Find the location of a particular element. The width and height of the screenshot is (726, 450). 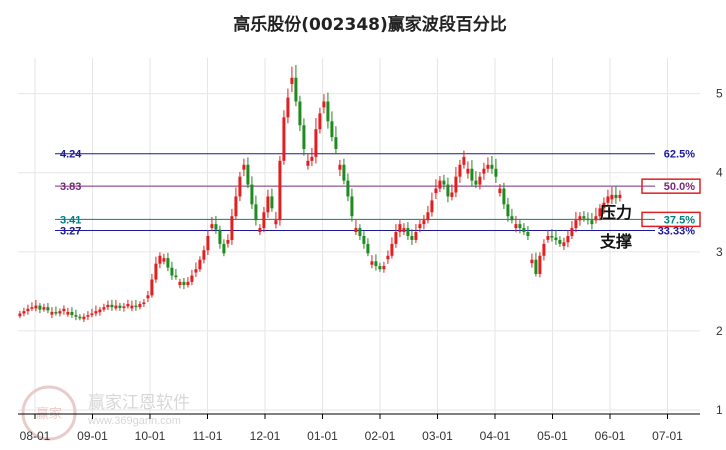

level-value-label: 4.24 is located at coordinates (71, 155).